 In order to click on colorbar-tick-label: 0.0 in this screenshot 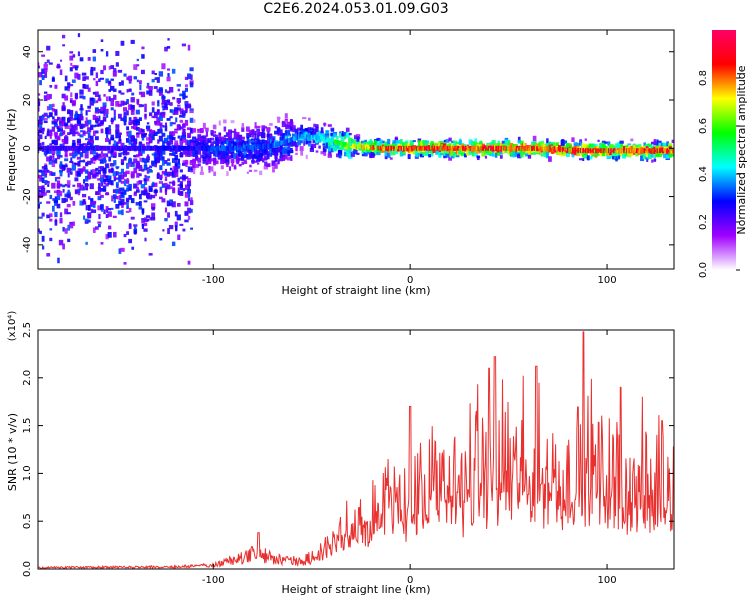, I will do `click(703, 270)`.